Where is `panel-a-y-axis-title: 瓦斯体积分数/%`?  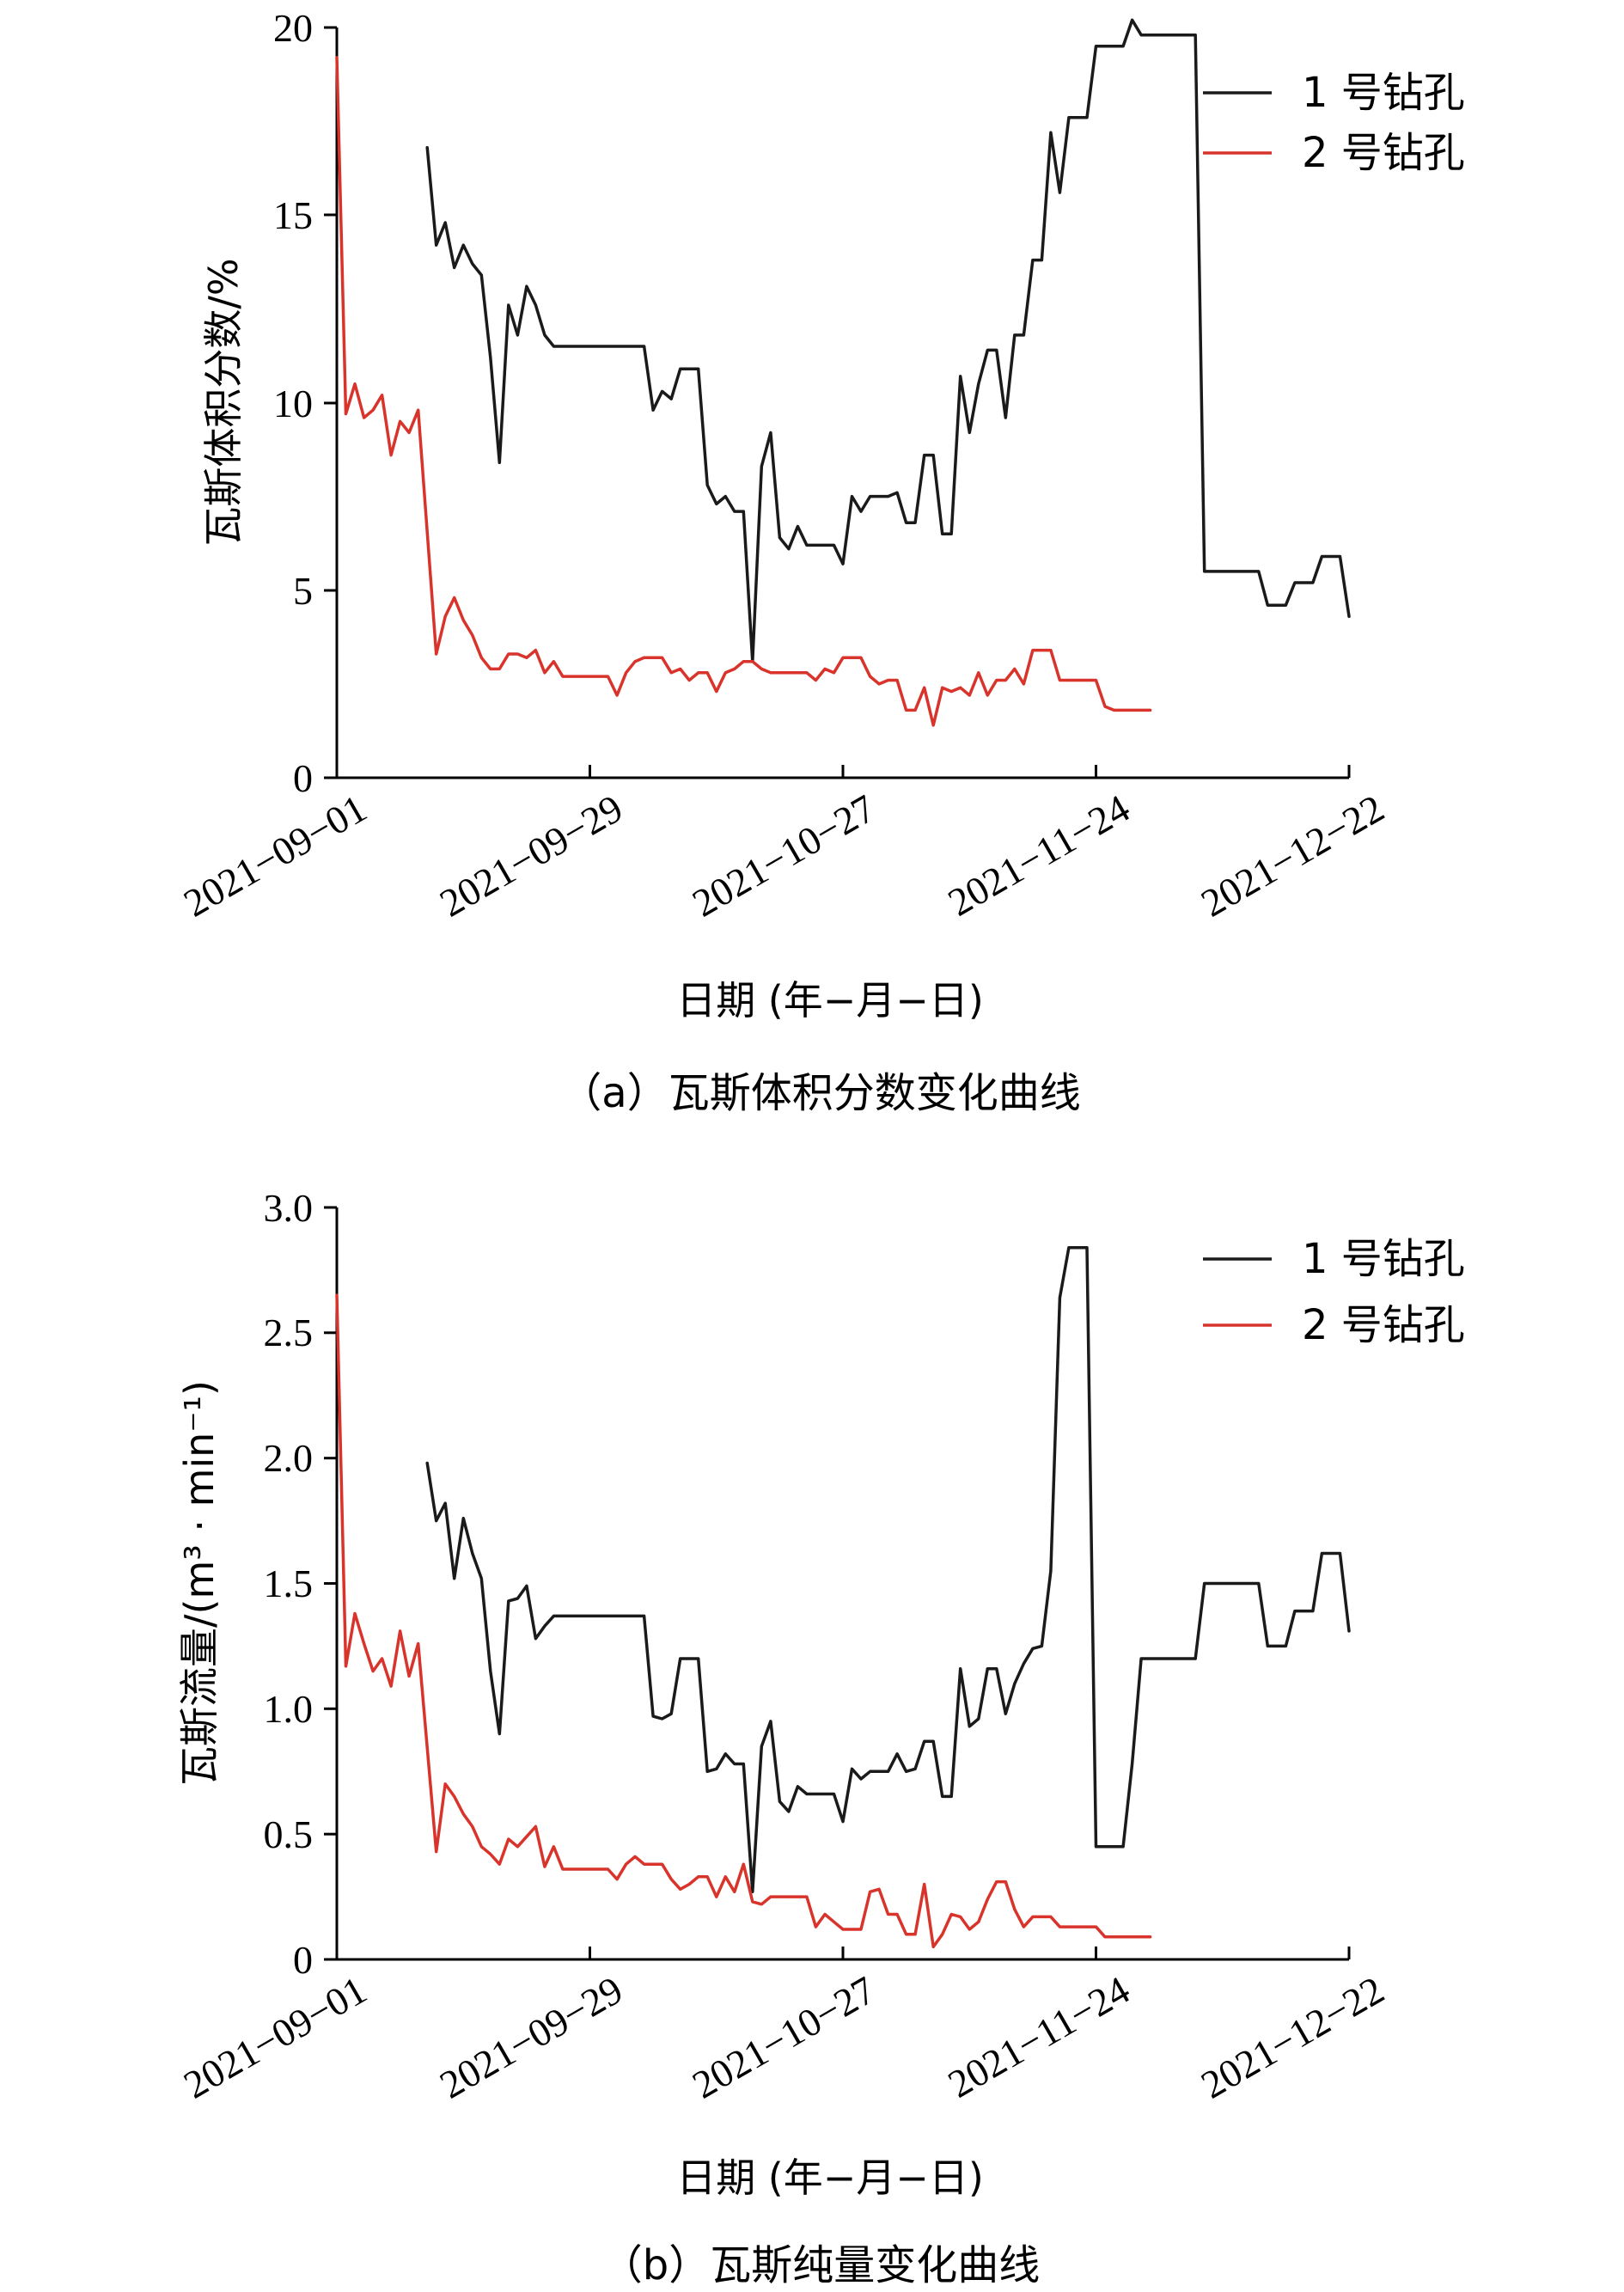 panel-a-y-axis-title: 瓦斯体积分数/% is located at coordinates (223, 402).